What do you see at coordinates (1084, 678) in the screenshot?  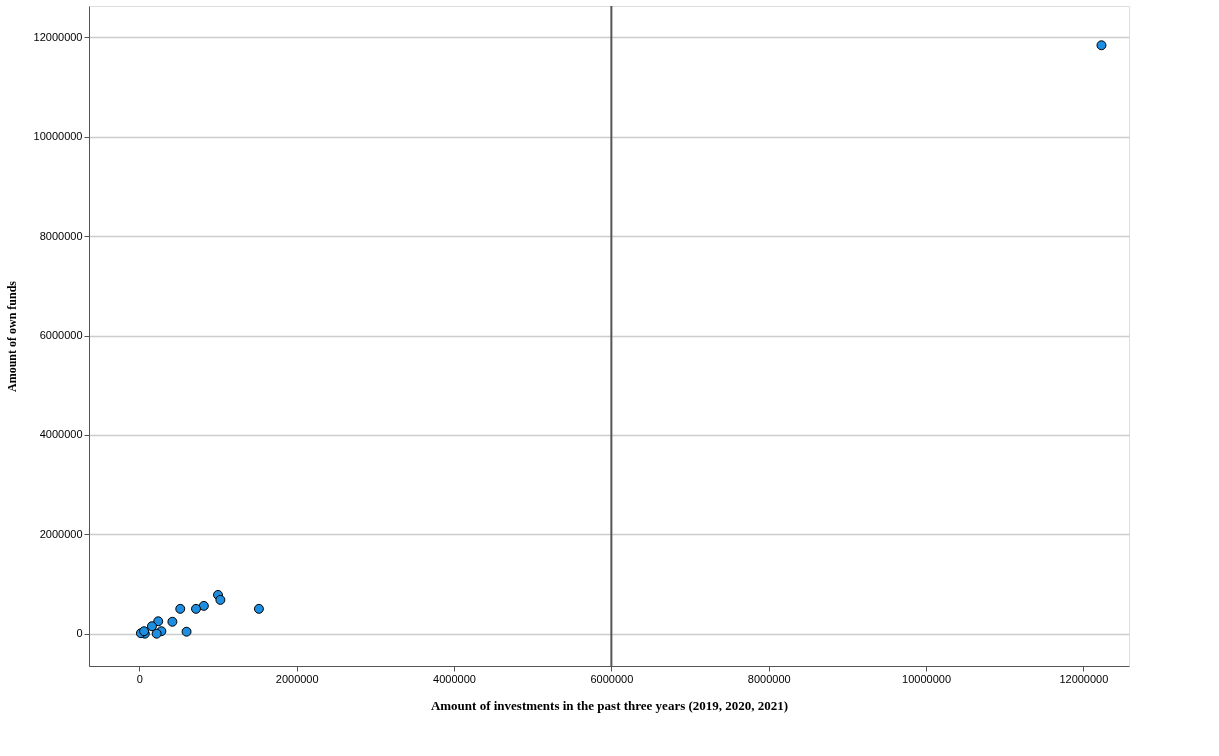 I see `x-tick-label: 12000000` at bounding box center [1084, 678].